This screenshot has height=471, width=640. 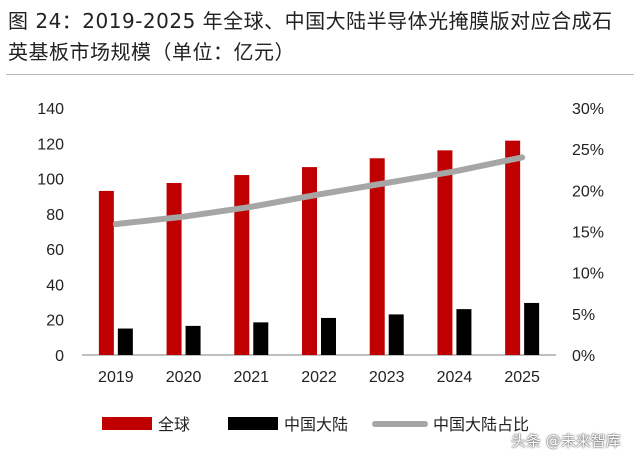 What do you see at coordinates (106, 272) in the screenshot?
I see `bar-global-2019` at bounding box center [106, 272].